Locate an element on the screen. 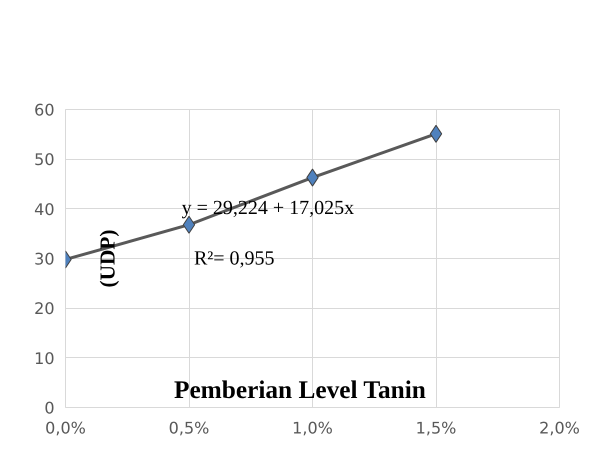  annotation: R²= 0,955 is located at coordinates (234, 259).